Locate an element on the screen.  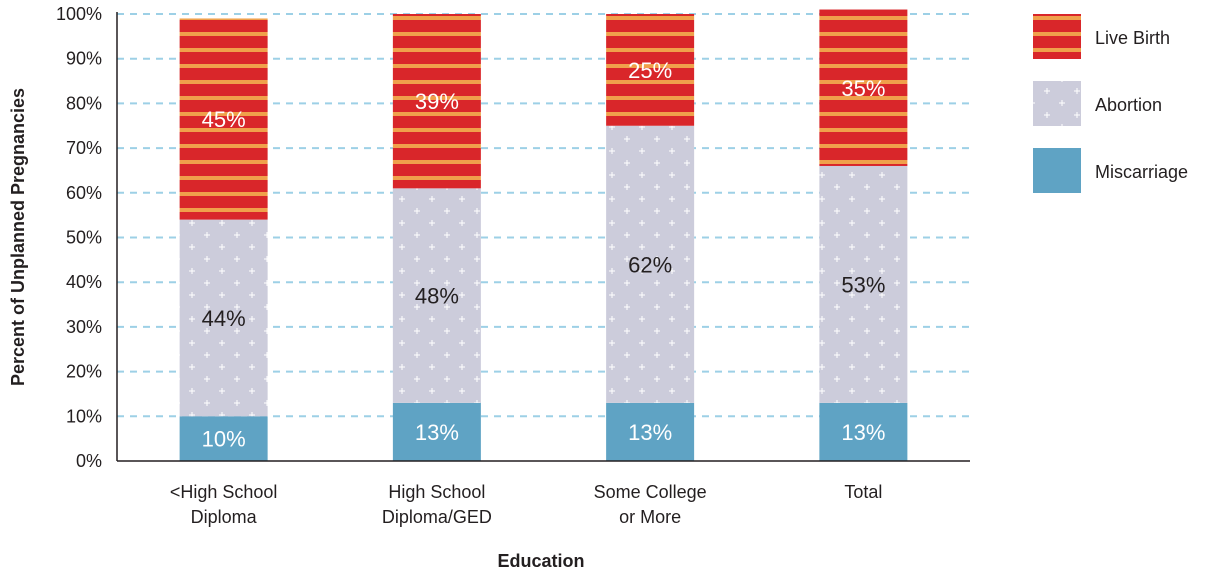
data-label-miscarriage: 10% is located at coordinates (224, 439).